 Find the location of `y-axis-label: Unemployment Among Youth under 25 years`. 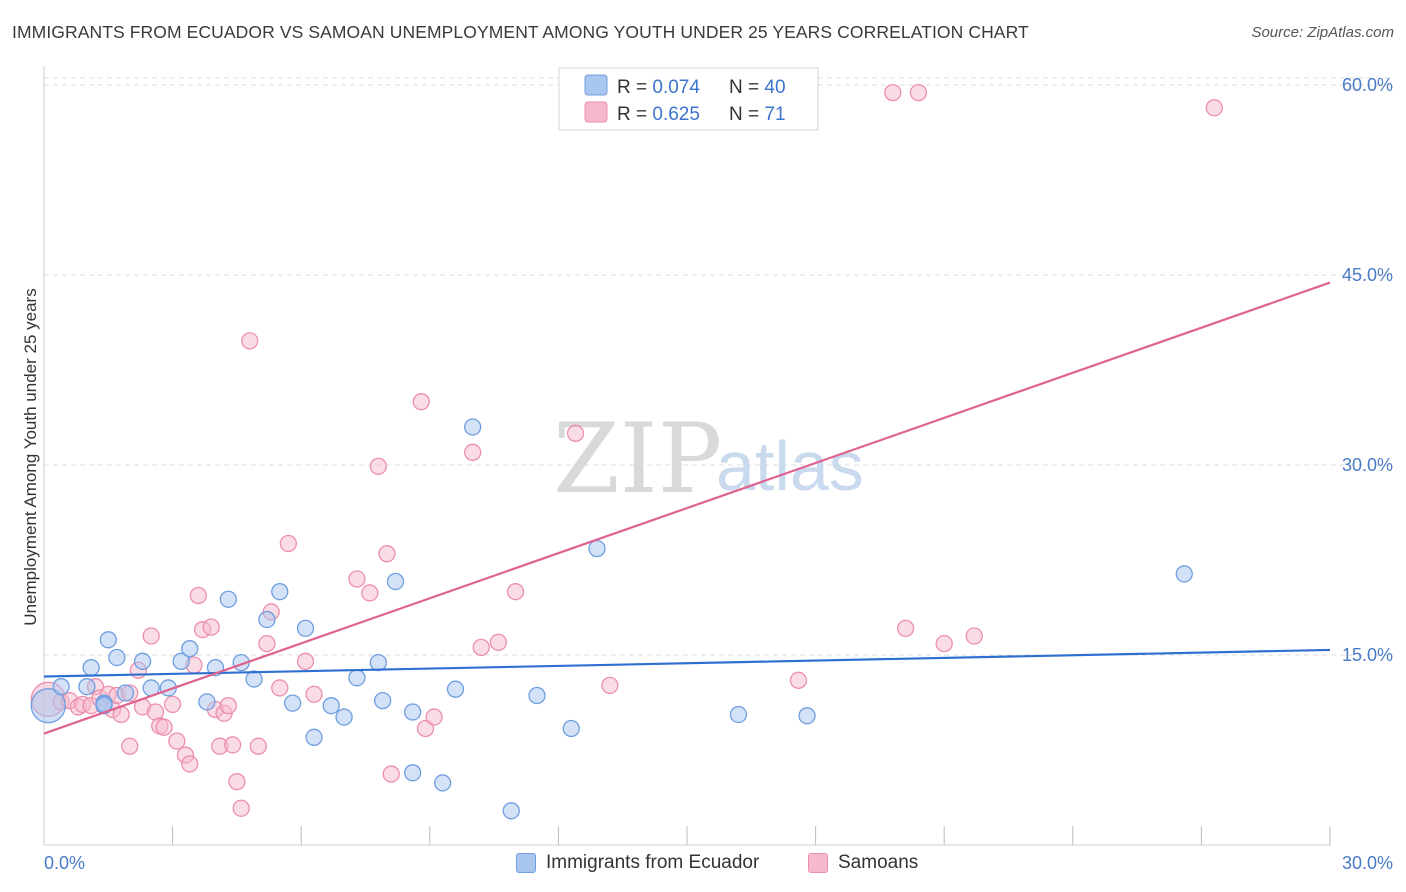

y-axis-label: Unemployment Among Youth under 25 years is located at coordinates (30, 456).